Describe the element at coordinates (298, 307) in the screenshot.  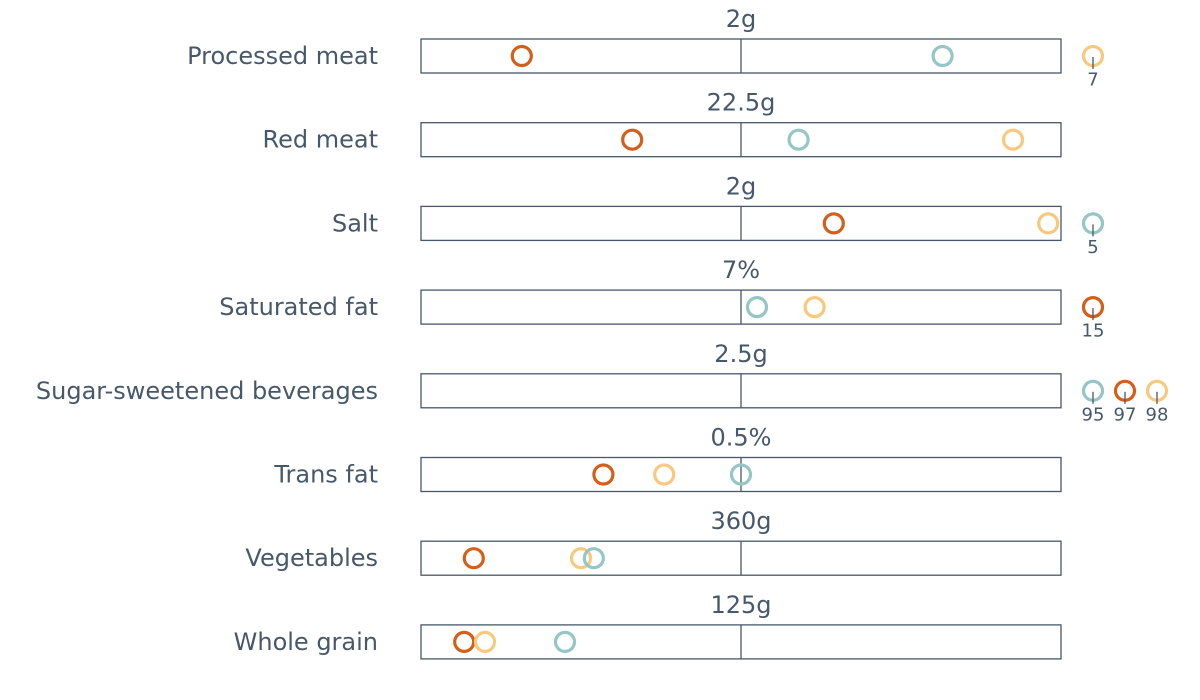
I see `category-label: Saturated fat` at that location.